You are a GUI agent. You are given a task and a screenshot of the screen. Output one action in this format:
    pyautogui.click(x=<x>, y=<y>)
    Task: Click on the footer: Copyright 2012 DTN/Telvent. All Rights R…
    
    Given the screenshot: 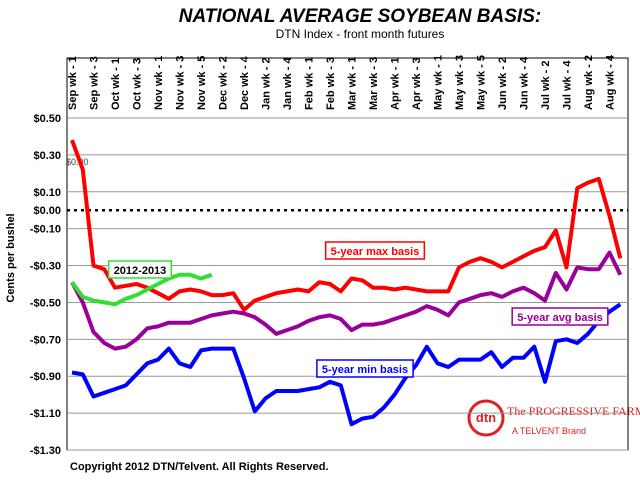 What is the action you would take?
    pyautogui.click(x=199, y=467)
    